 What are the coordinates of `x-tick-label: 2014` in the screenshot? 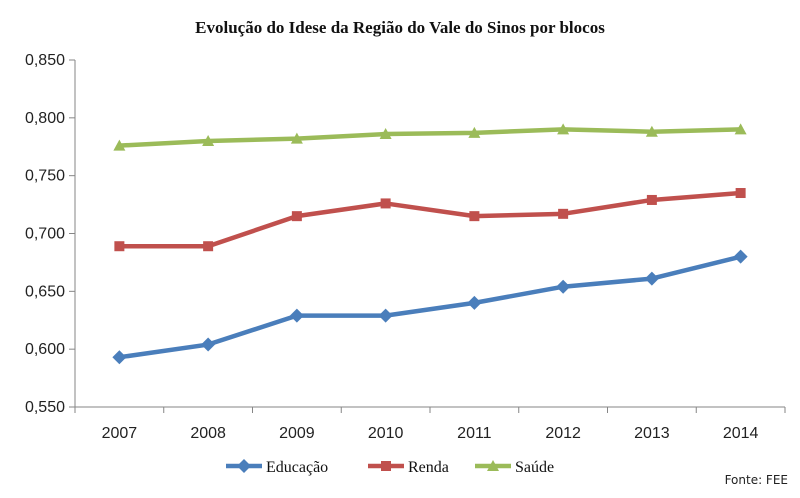 It's located at (741, 433).